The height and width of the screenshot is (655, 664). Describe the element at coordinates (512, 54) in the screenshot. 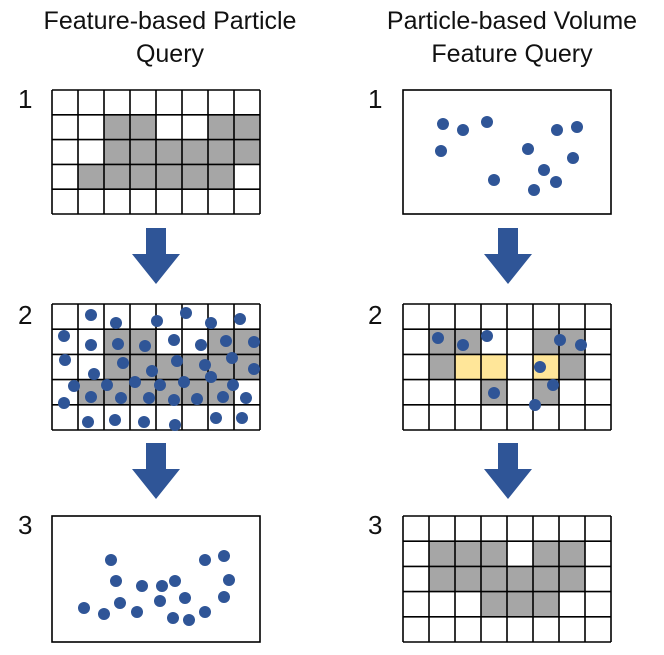

I see `right-title-line2: Feature Query` at that location.